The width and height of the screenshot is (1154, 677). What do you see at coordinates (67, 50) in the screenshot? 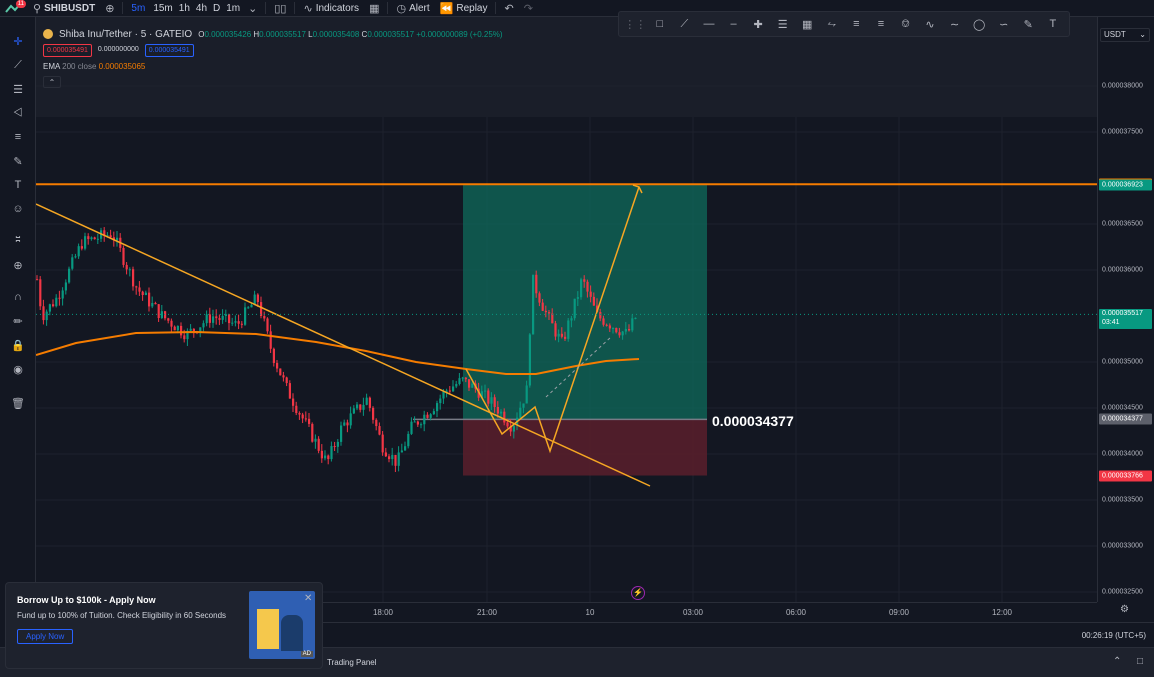
I see `sell-price-box: 0.000035491` at bounding box center [67, 50].